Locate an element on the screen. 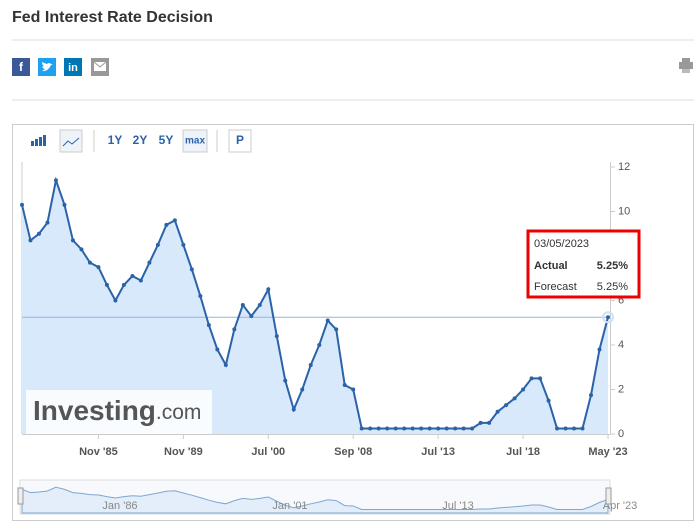  print-chart-button is located at coordinates (240, 141).